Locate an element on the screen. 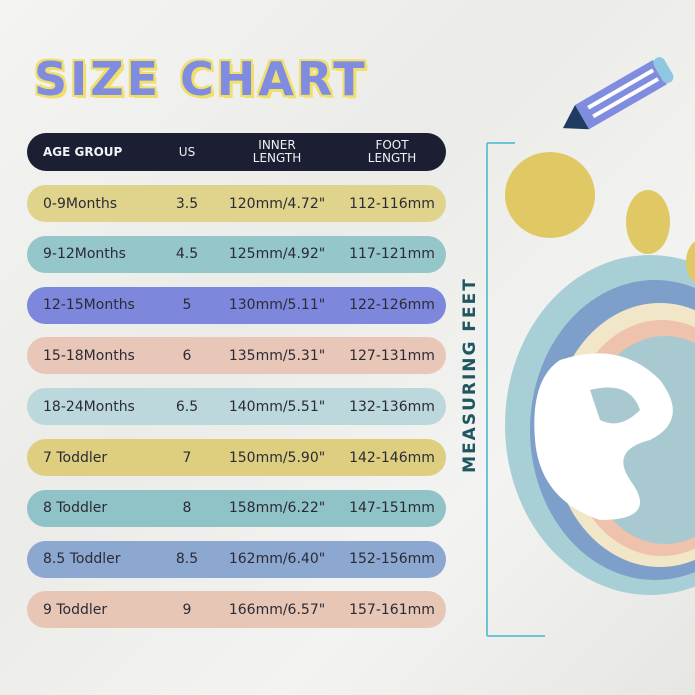 The height and width of the screenshot is (695, 695). foot-length-cell: 152-156mm is located at coordinates (392, 559).